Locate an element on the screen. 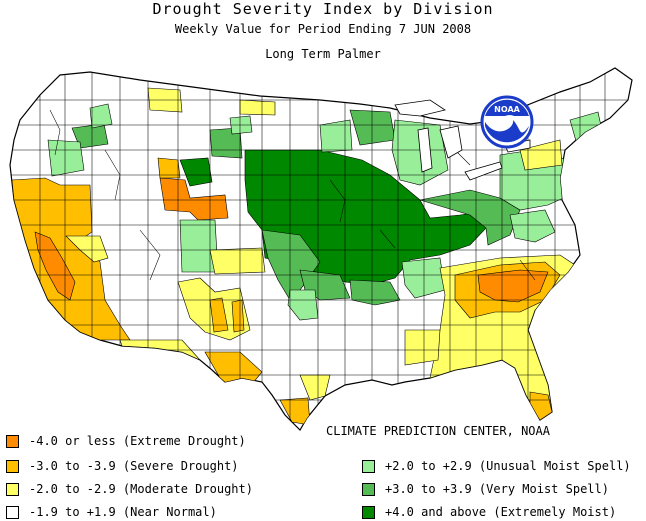 The image size is (646, 521). region-extreme-drought-se is located at coordinates (513, 286).